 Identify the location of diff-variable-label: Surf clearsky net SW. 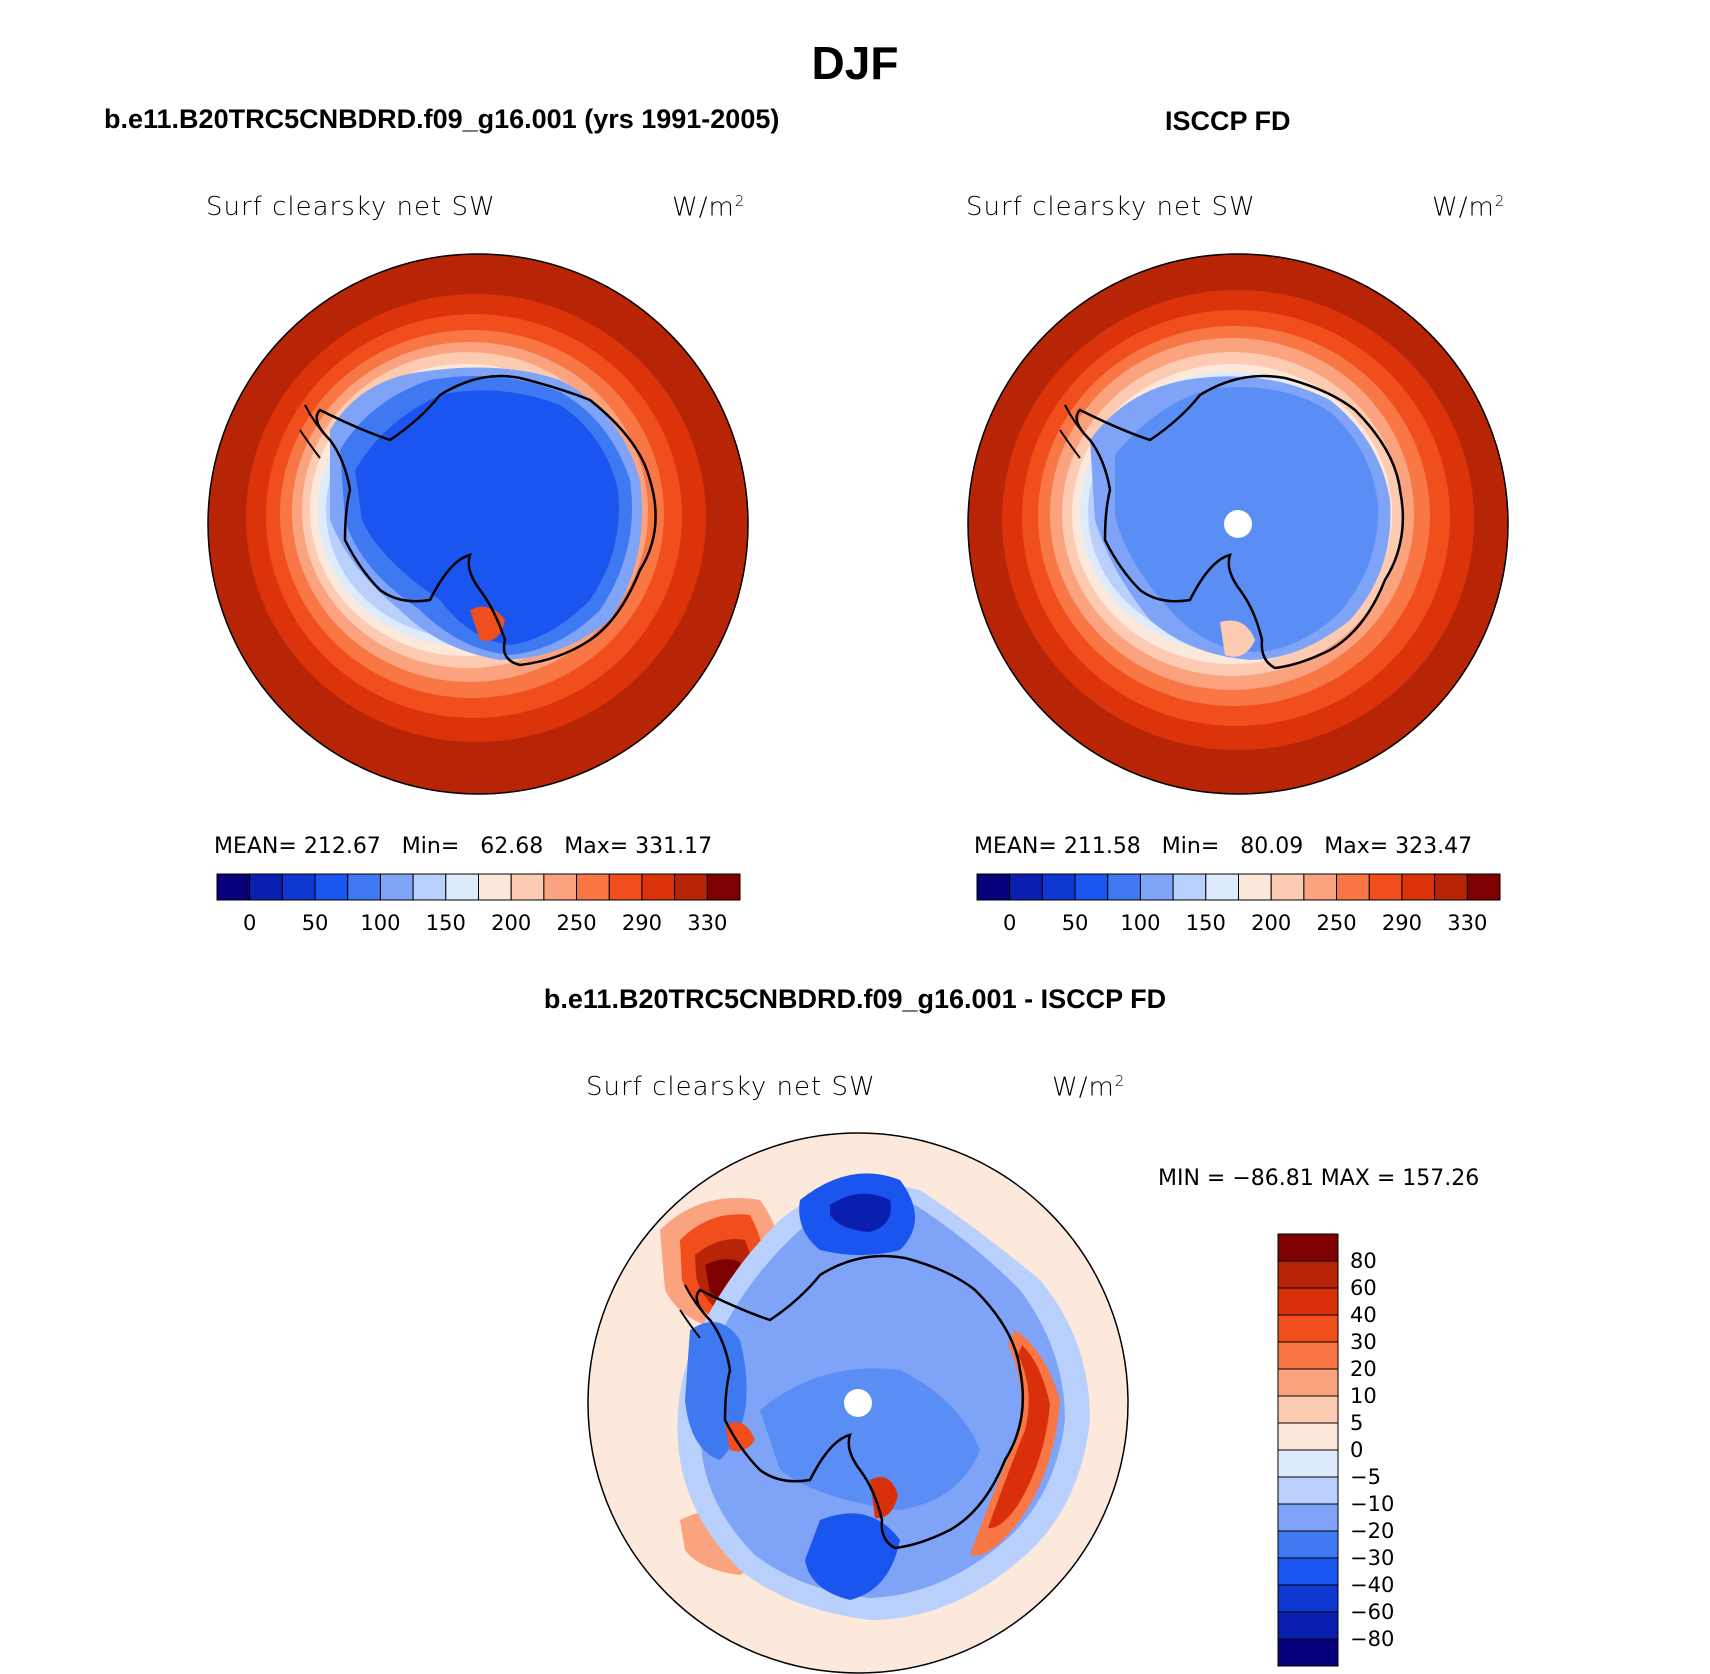
(731, 1087).